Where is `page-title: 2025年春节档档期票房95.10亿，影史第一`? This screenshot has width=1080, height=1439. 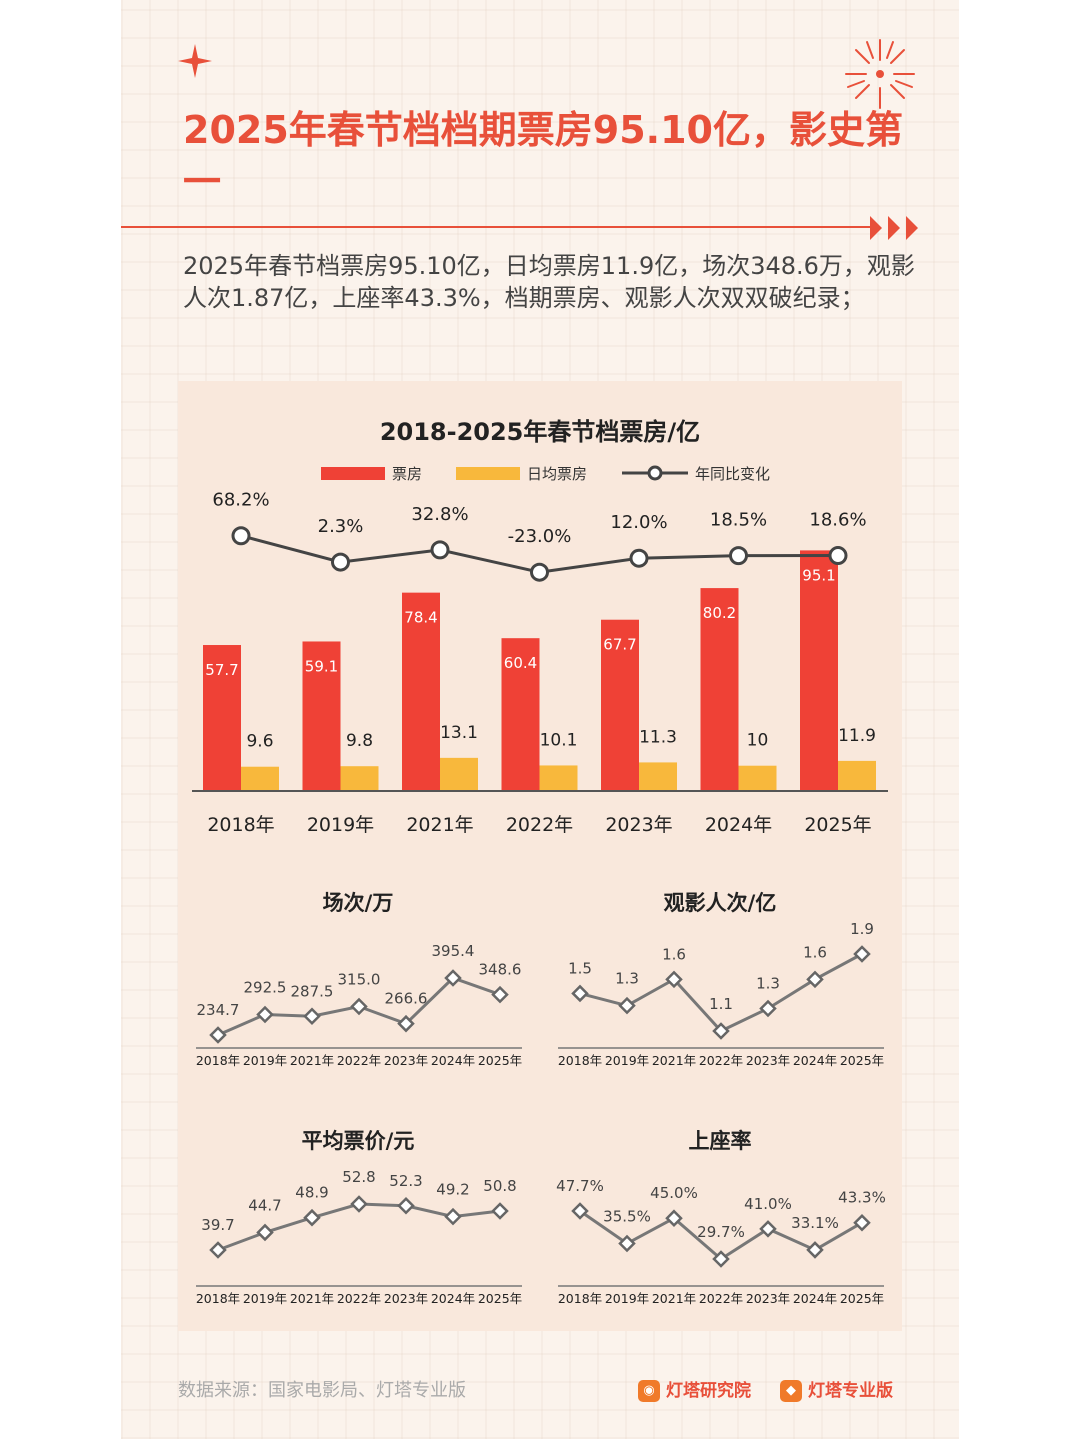 page-title: 2025年春节档档期票房95.10亿，影史第一 is located at coordinates (543, 156).